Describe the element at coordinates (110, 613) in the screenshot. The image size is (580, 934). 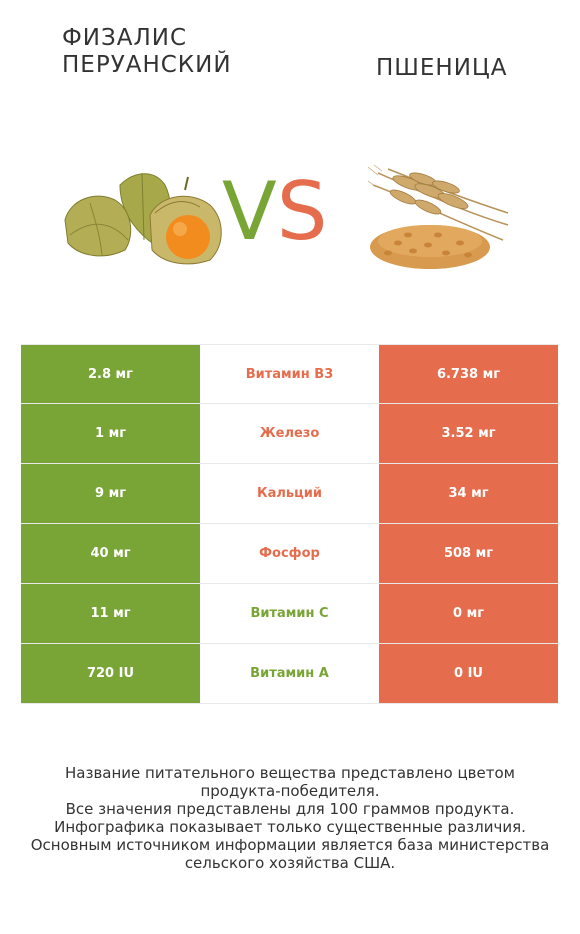
I see `left-value: 11 мг` at that location.